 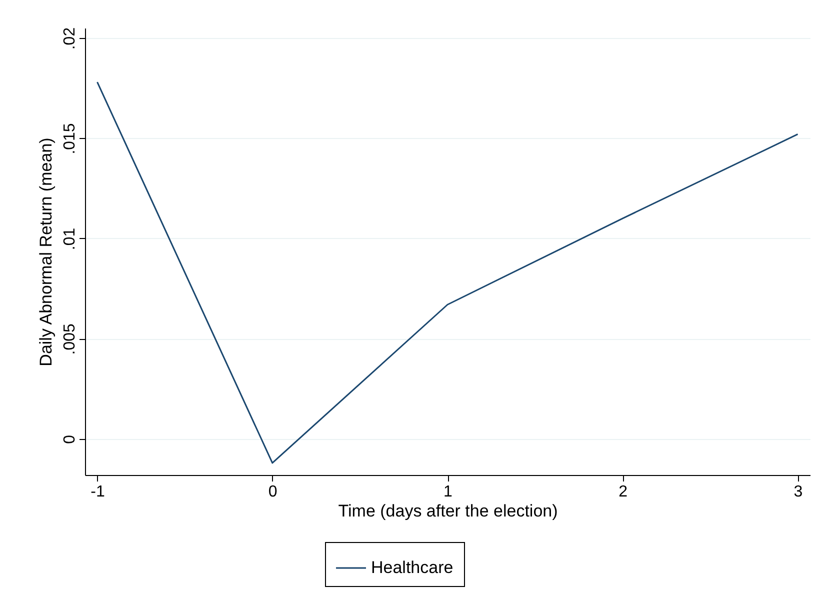 What do you see at coordinates (46, 252) in the screenshot?
I see `y-axis-title: Daily Abnormal Return (mean)` at bounding box center [46, 252].